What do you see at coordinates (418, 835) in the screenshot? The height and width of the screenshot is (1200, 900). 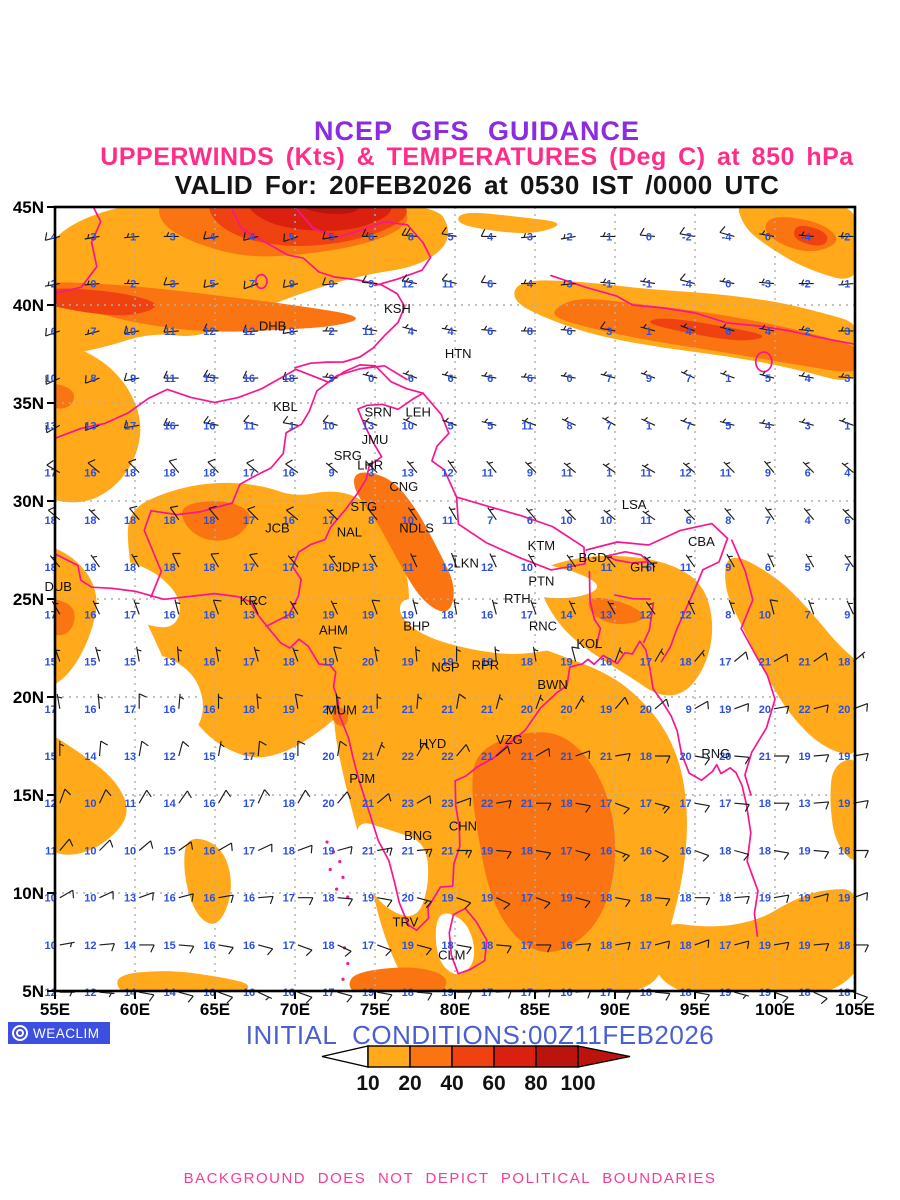 I see `station-label-bng: BNG` at bounding box center [418, 835].